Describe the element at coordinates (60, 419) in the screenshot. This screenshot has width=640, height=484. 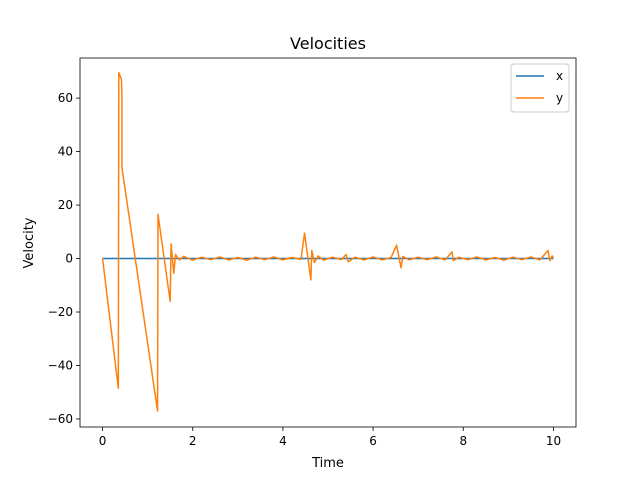
I see `y-tick-label: −60` at that location.